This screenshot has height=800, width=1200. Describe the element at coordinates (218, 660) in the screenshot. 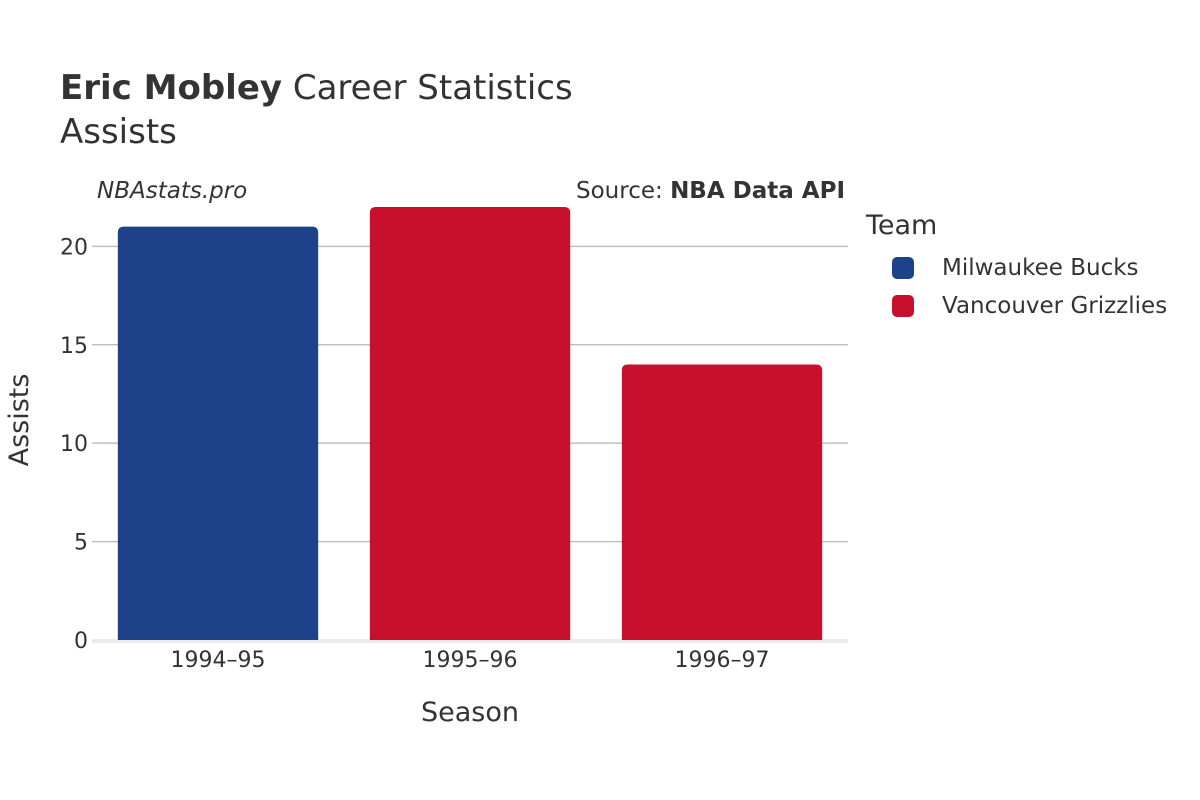

I see `x-tick-label: 1994–95` at that location.